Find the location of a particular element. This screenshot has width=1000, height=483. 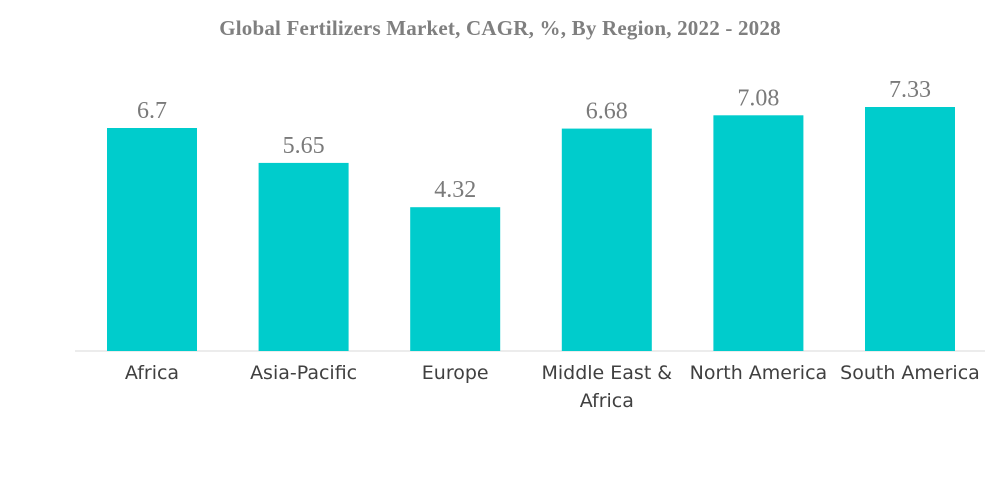

bar-africa is located at coordinates (152, 239).